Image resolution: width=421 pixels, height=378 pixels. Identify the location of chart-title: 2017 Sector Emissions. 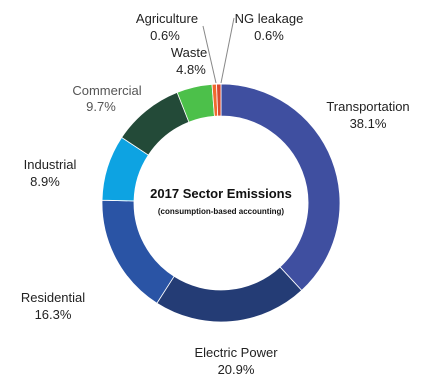
(221, 193).